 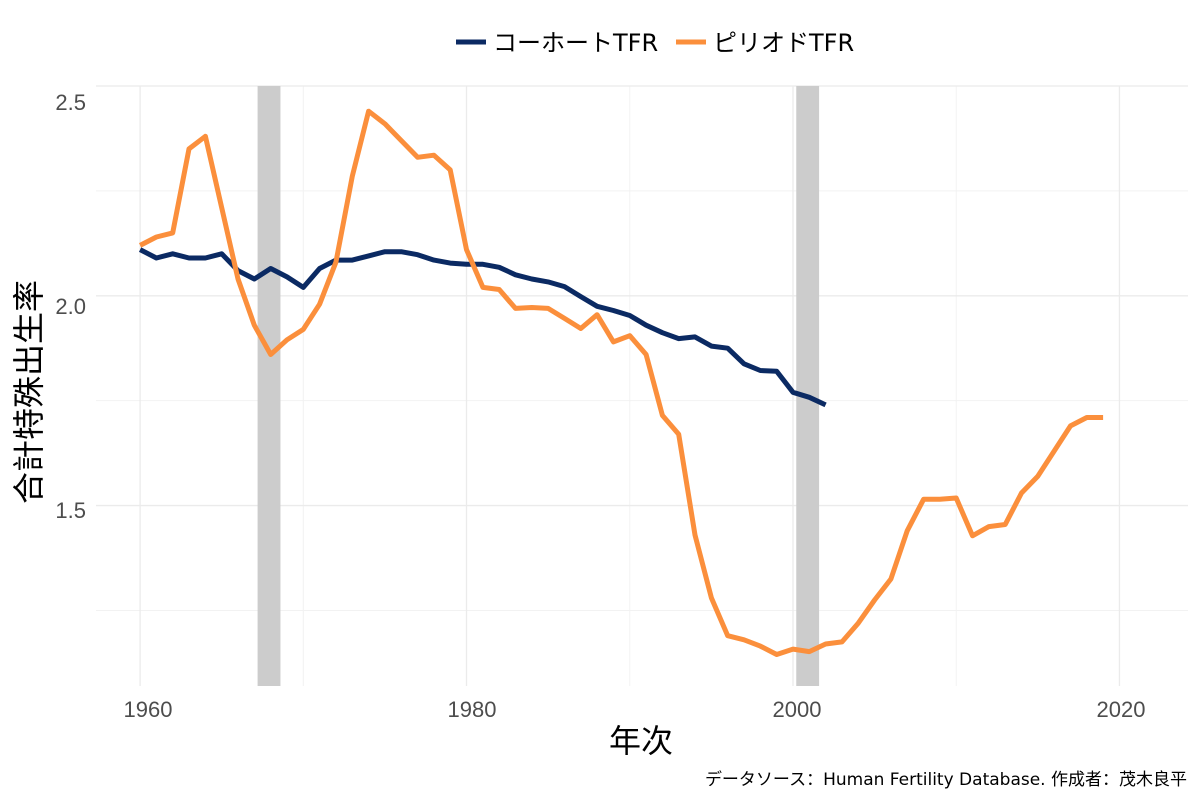 What do you see at coordinates (1121, 709) in the screenshot?
I see `x-tick-label: 2020` at bounding box center [1121, 709].